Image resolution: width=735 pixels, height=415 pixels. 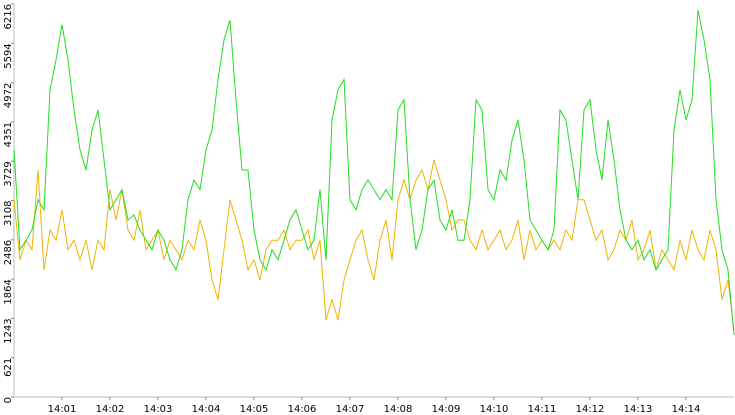 I want to click on x-tick-label: 14:09, so click(x=446, y=409).